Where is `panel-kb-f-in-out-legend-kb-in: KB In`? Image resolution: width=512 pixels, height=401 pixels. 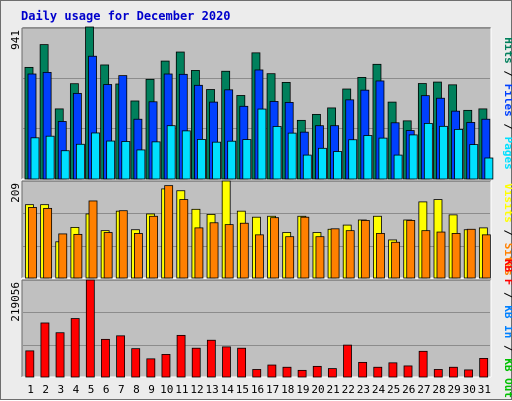 panel-kb-f-in-out-legend-kb-in: KB In is located at coordinates (507, 321).